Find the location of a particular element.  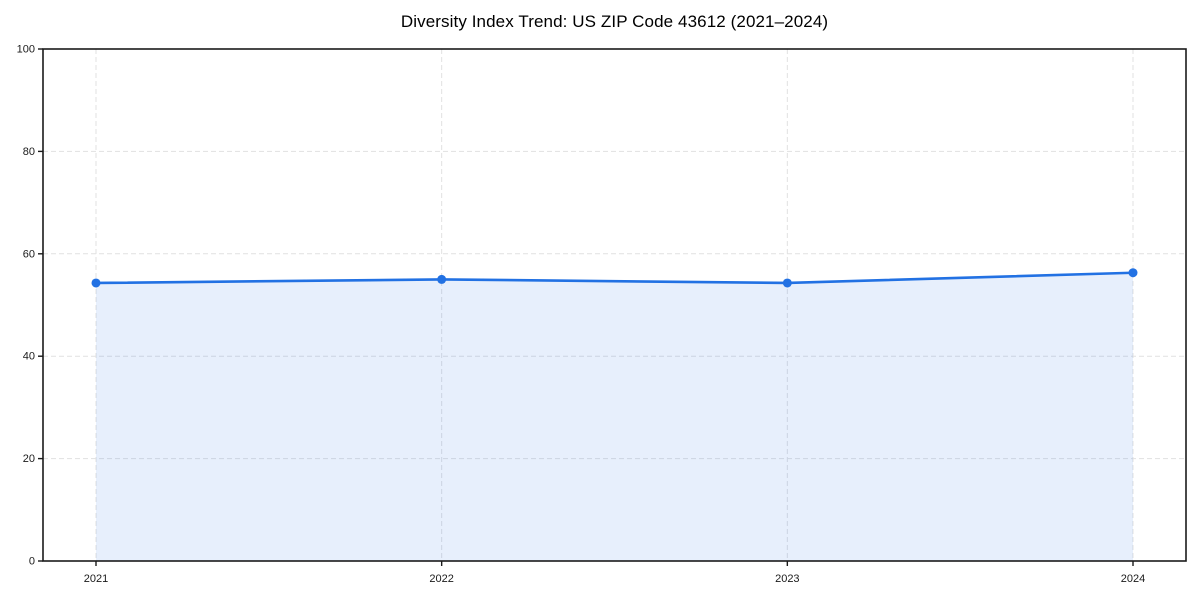

x-tick-label: 2023 is located at coordinates (787, 579).